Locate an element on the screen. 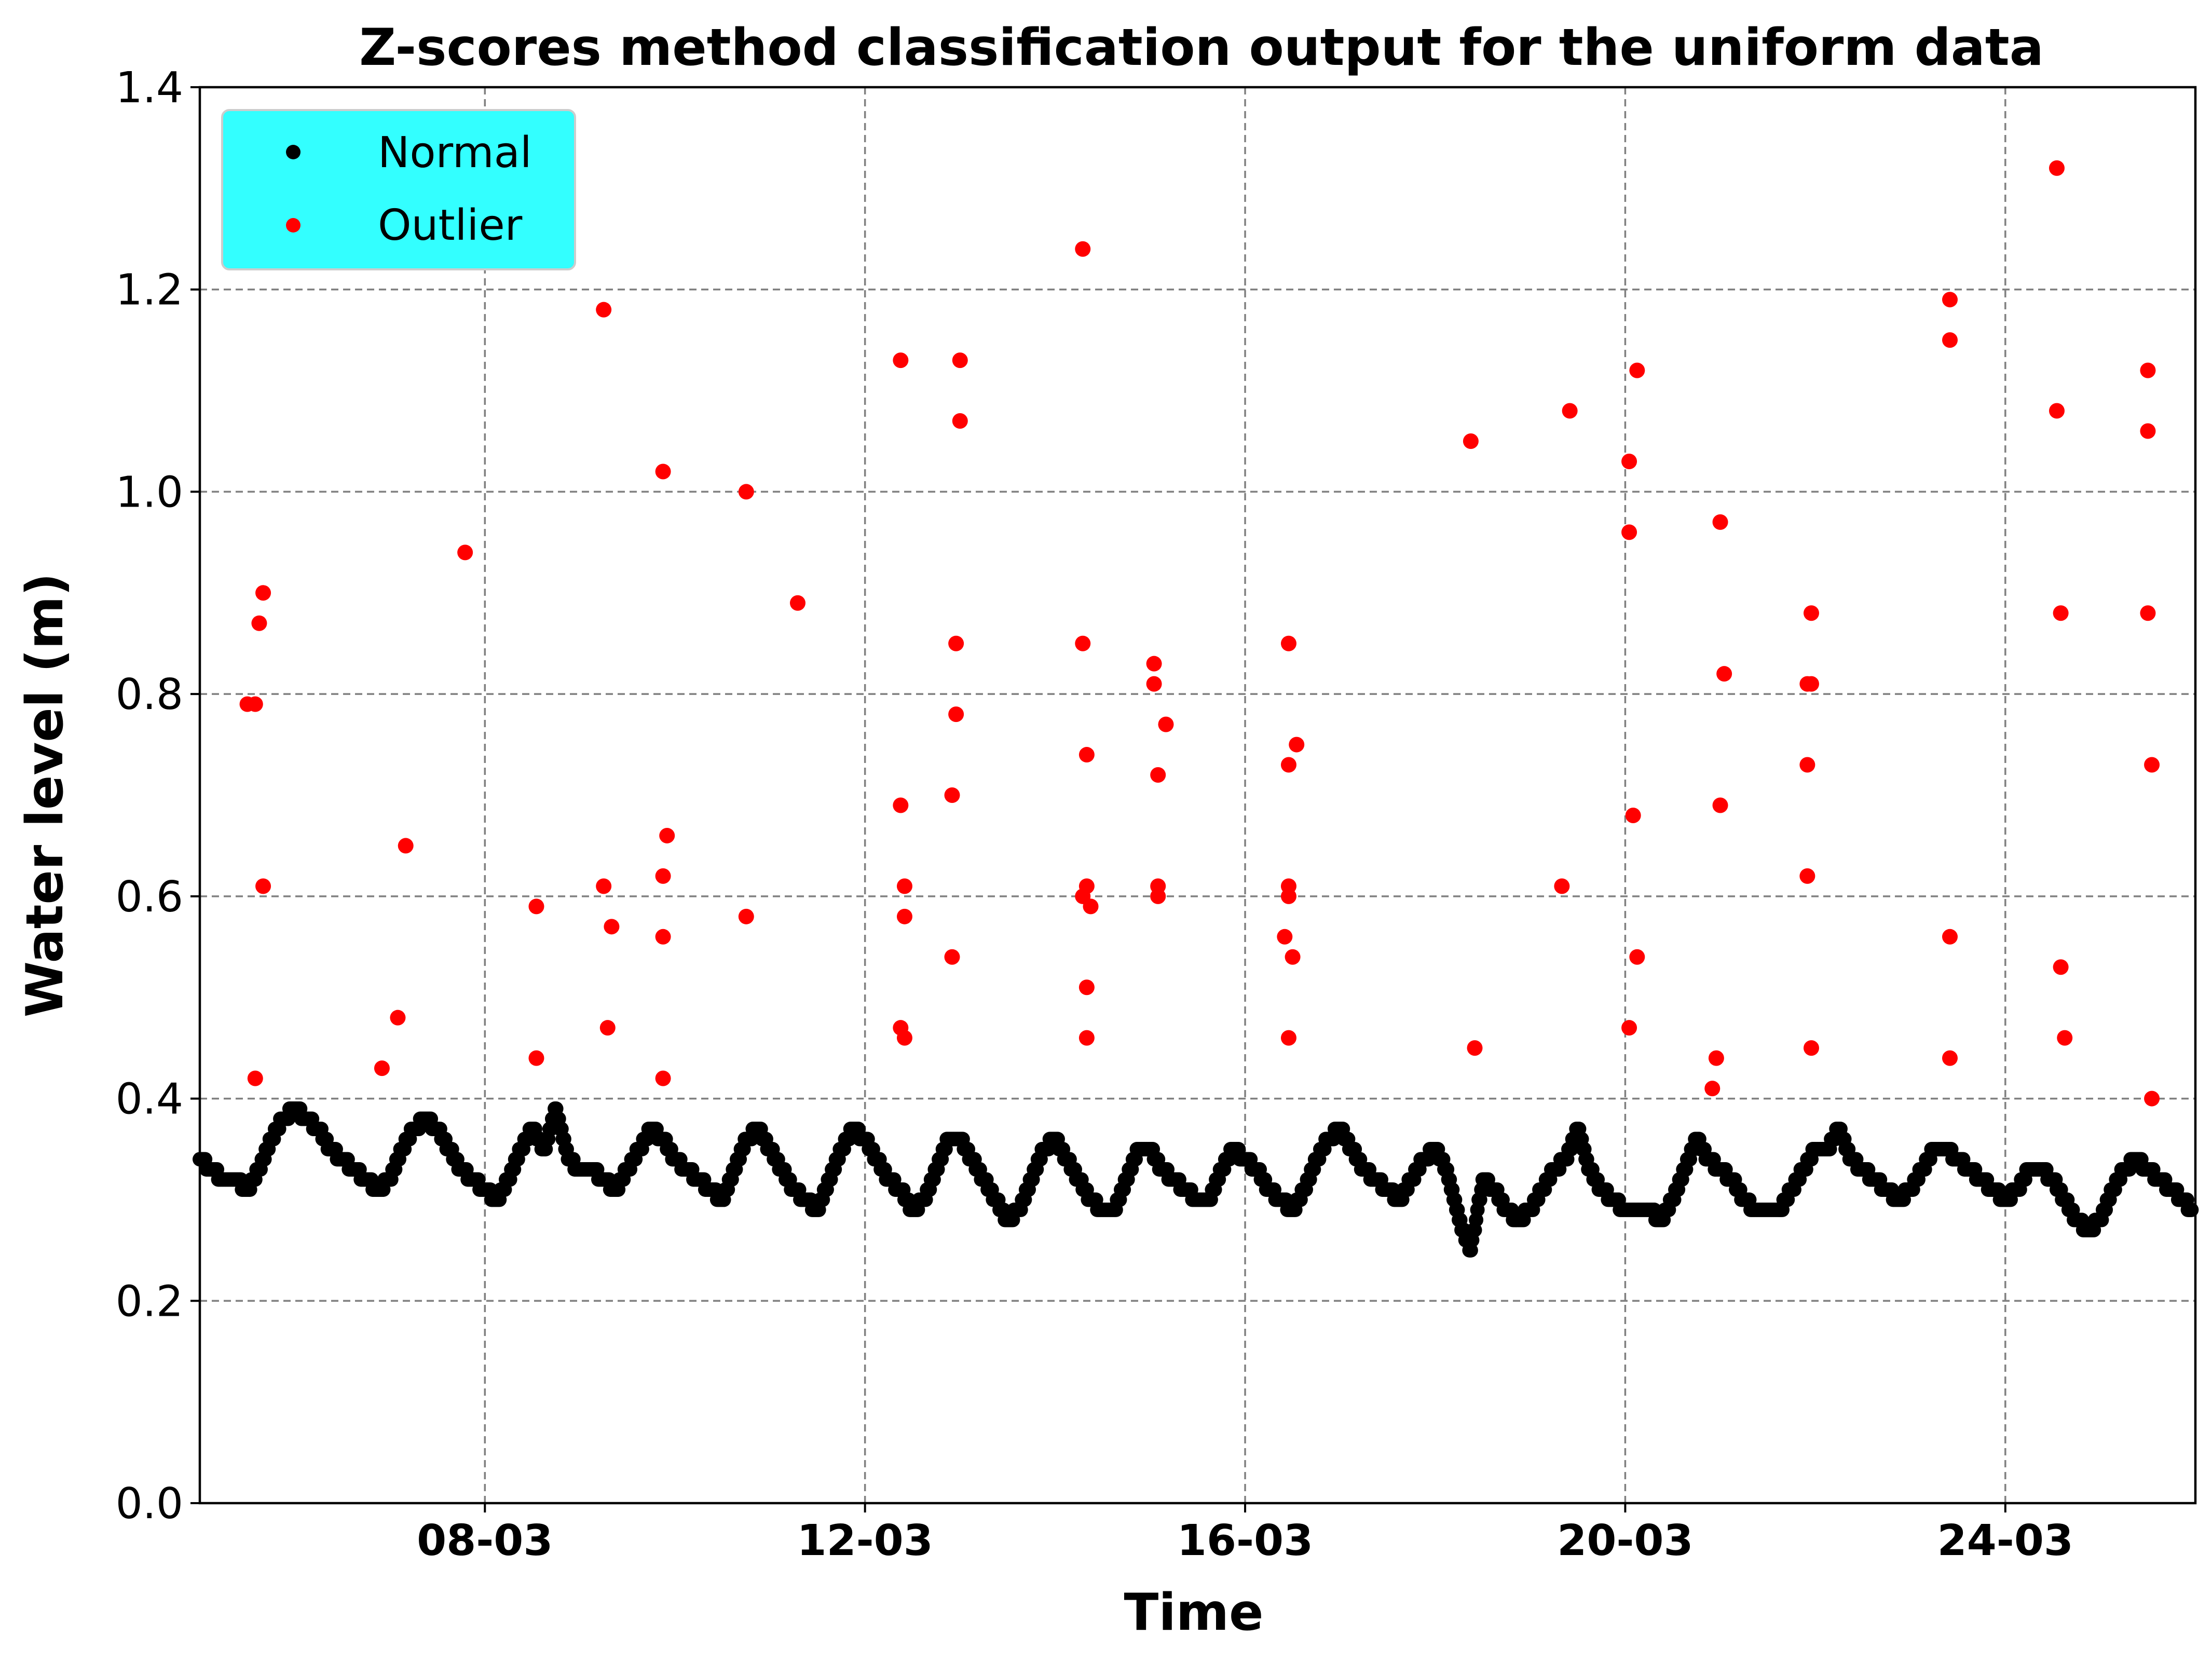  y-axis-ticks: 0.0 0.2 0.4 0.6 0.8 1.0 1.2 1.4 is located at coordinates (158, 796).